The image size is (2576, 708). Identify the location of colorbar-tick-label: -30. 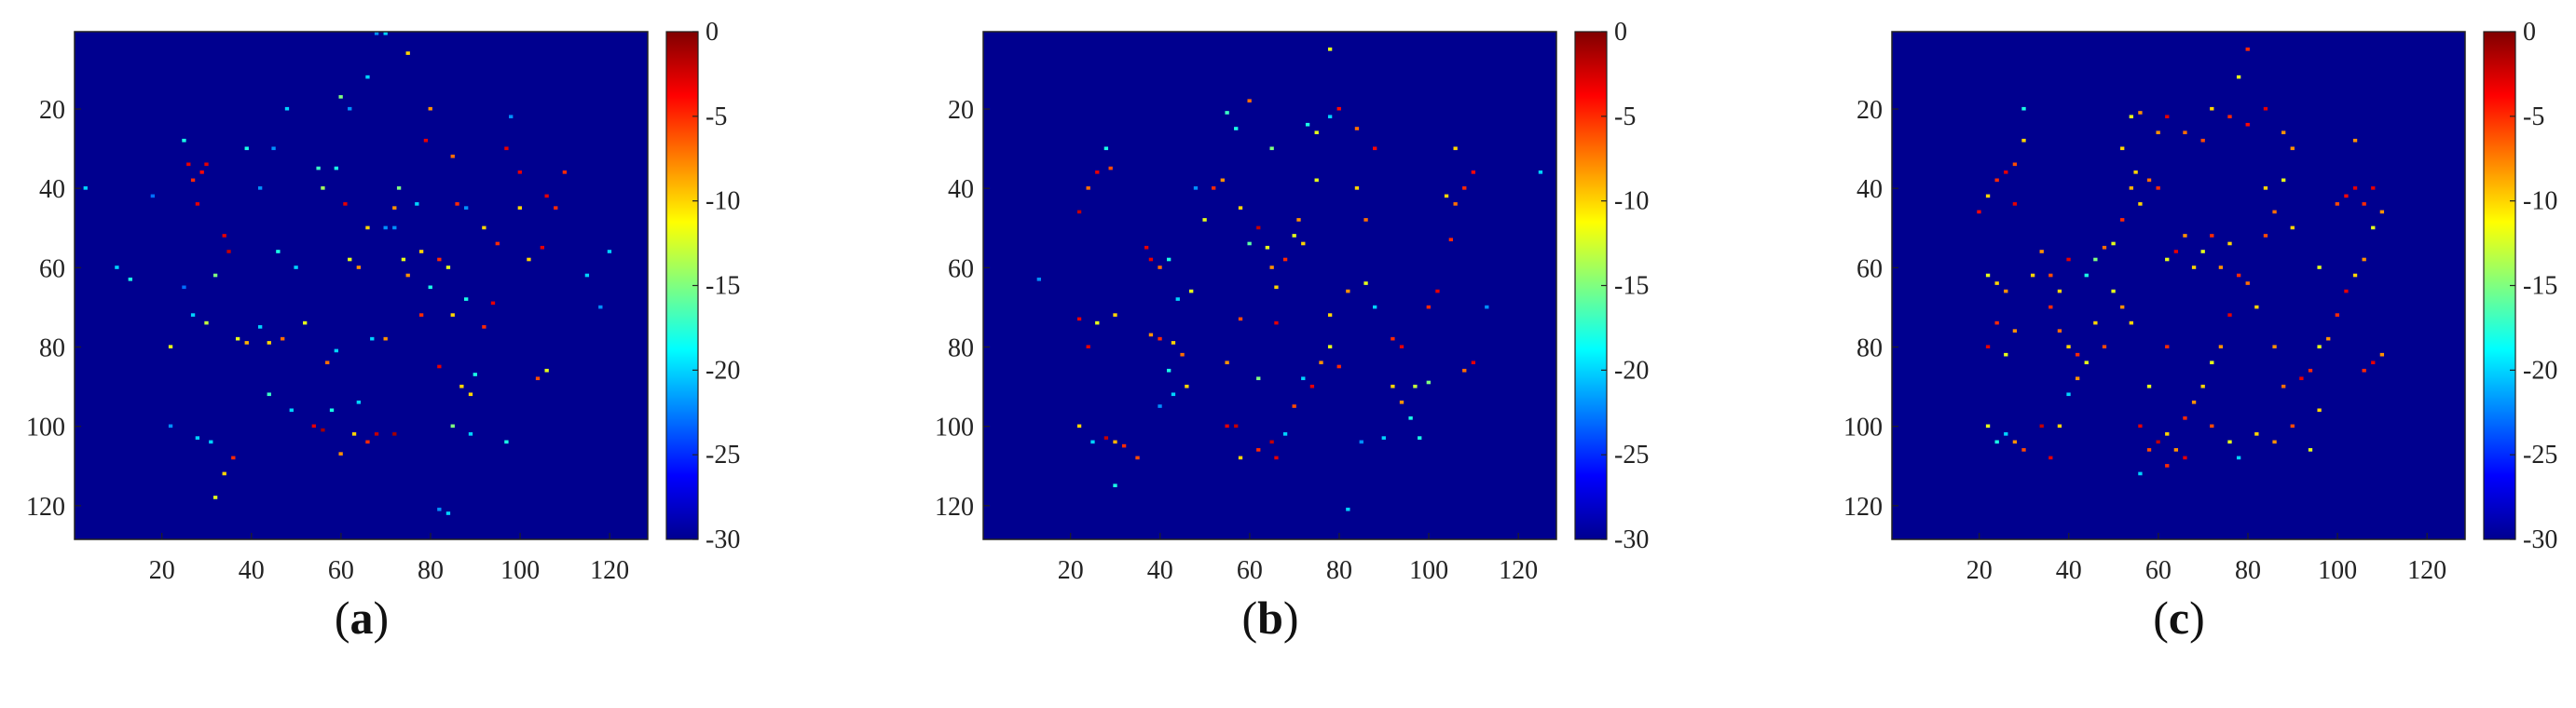
(723, 539).